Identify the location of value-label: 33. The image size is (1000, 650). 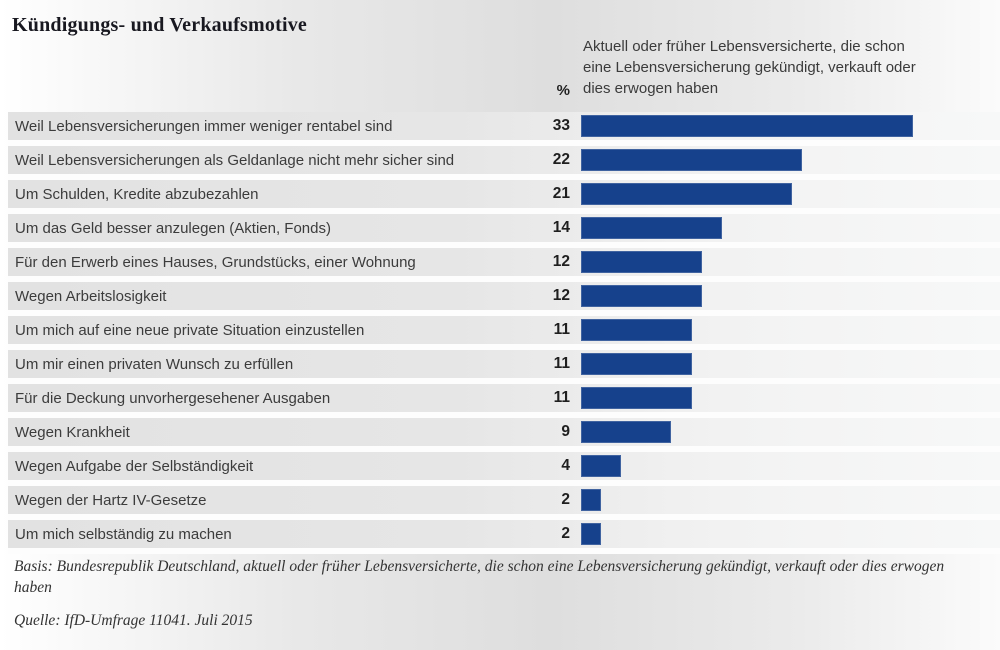
(561, 125).